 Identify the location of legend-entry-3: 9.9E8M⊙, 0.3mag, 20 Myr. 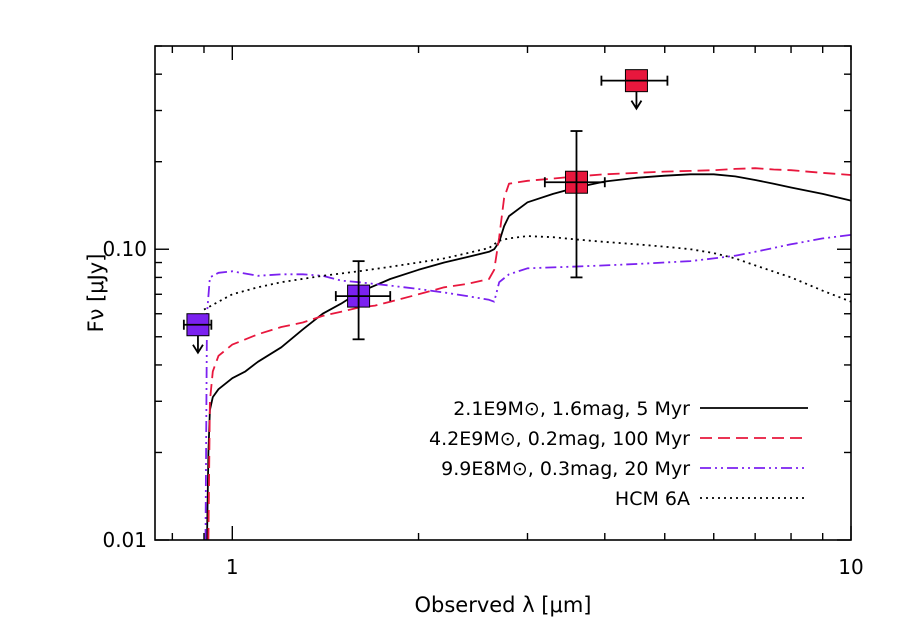
(624, 469).